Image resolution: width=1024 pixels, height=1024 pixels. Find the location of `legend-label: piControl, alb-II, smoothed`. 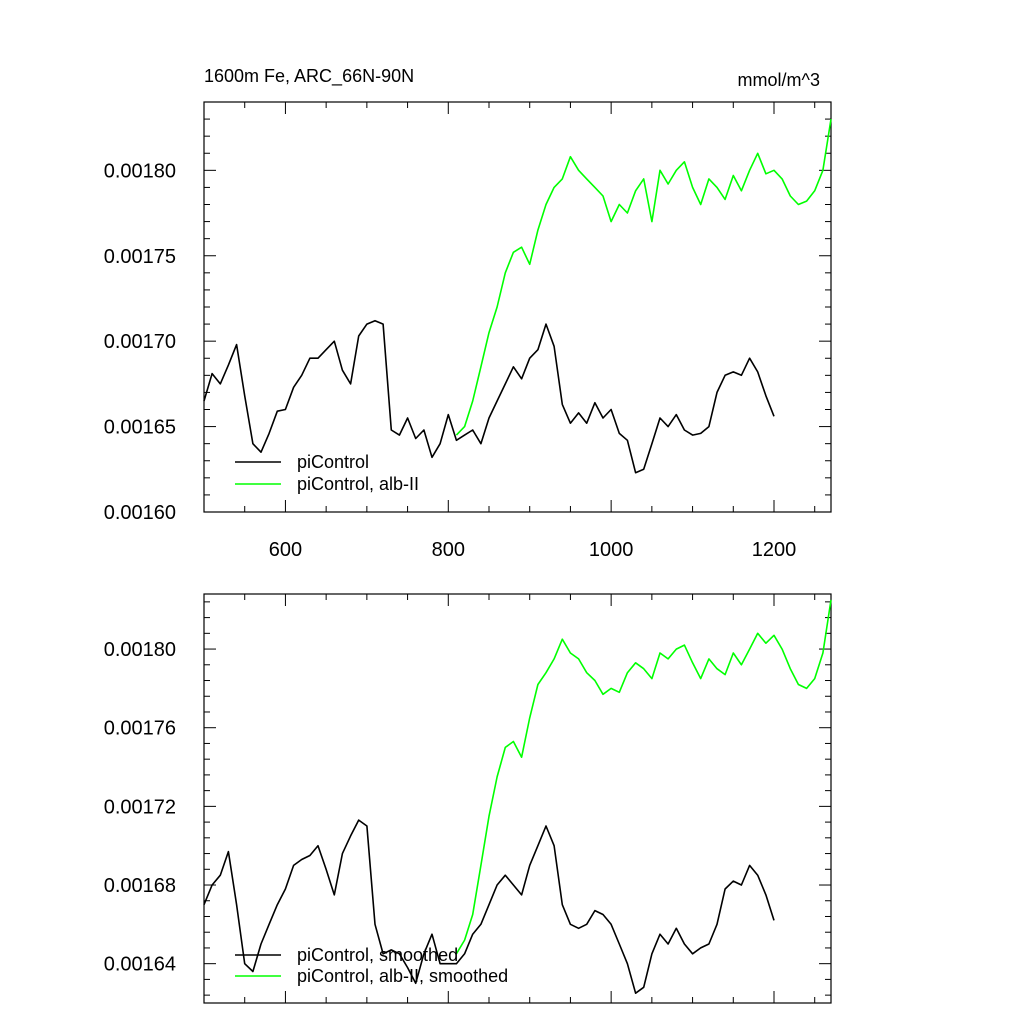

legend-label: piControl, alb-II, smoothed is located at coordinates (402, 976).